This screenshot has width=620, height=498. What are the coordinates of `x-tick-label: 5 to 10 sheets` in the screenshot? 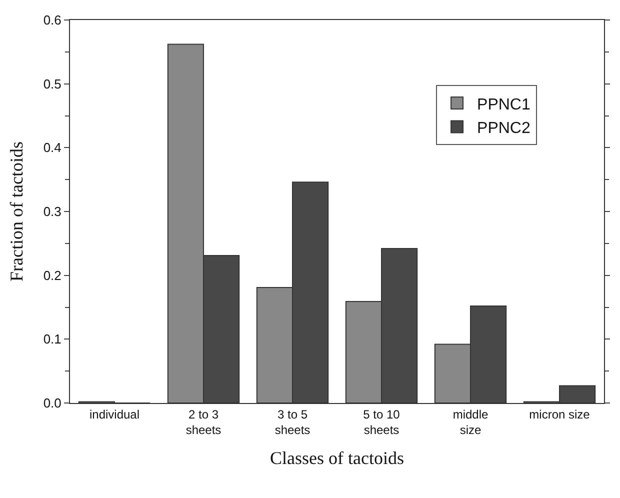 It's located at (381, 422).